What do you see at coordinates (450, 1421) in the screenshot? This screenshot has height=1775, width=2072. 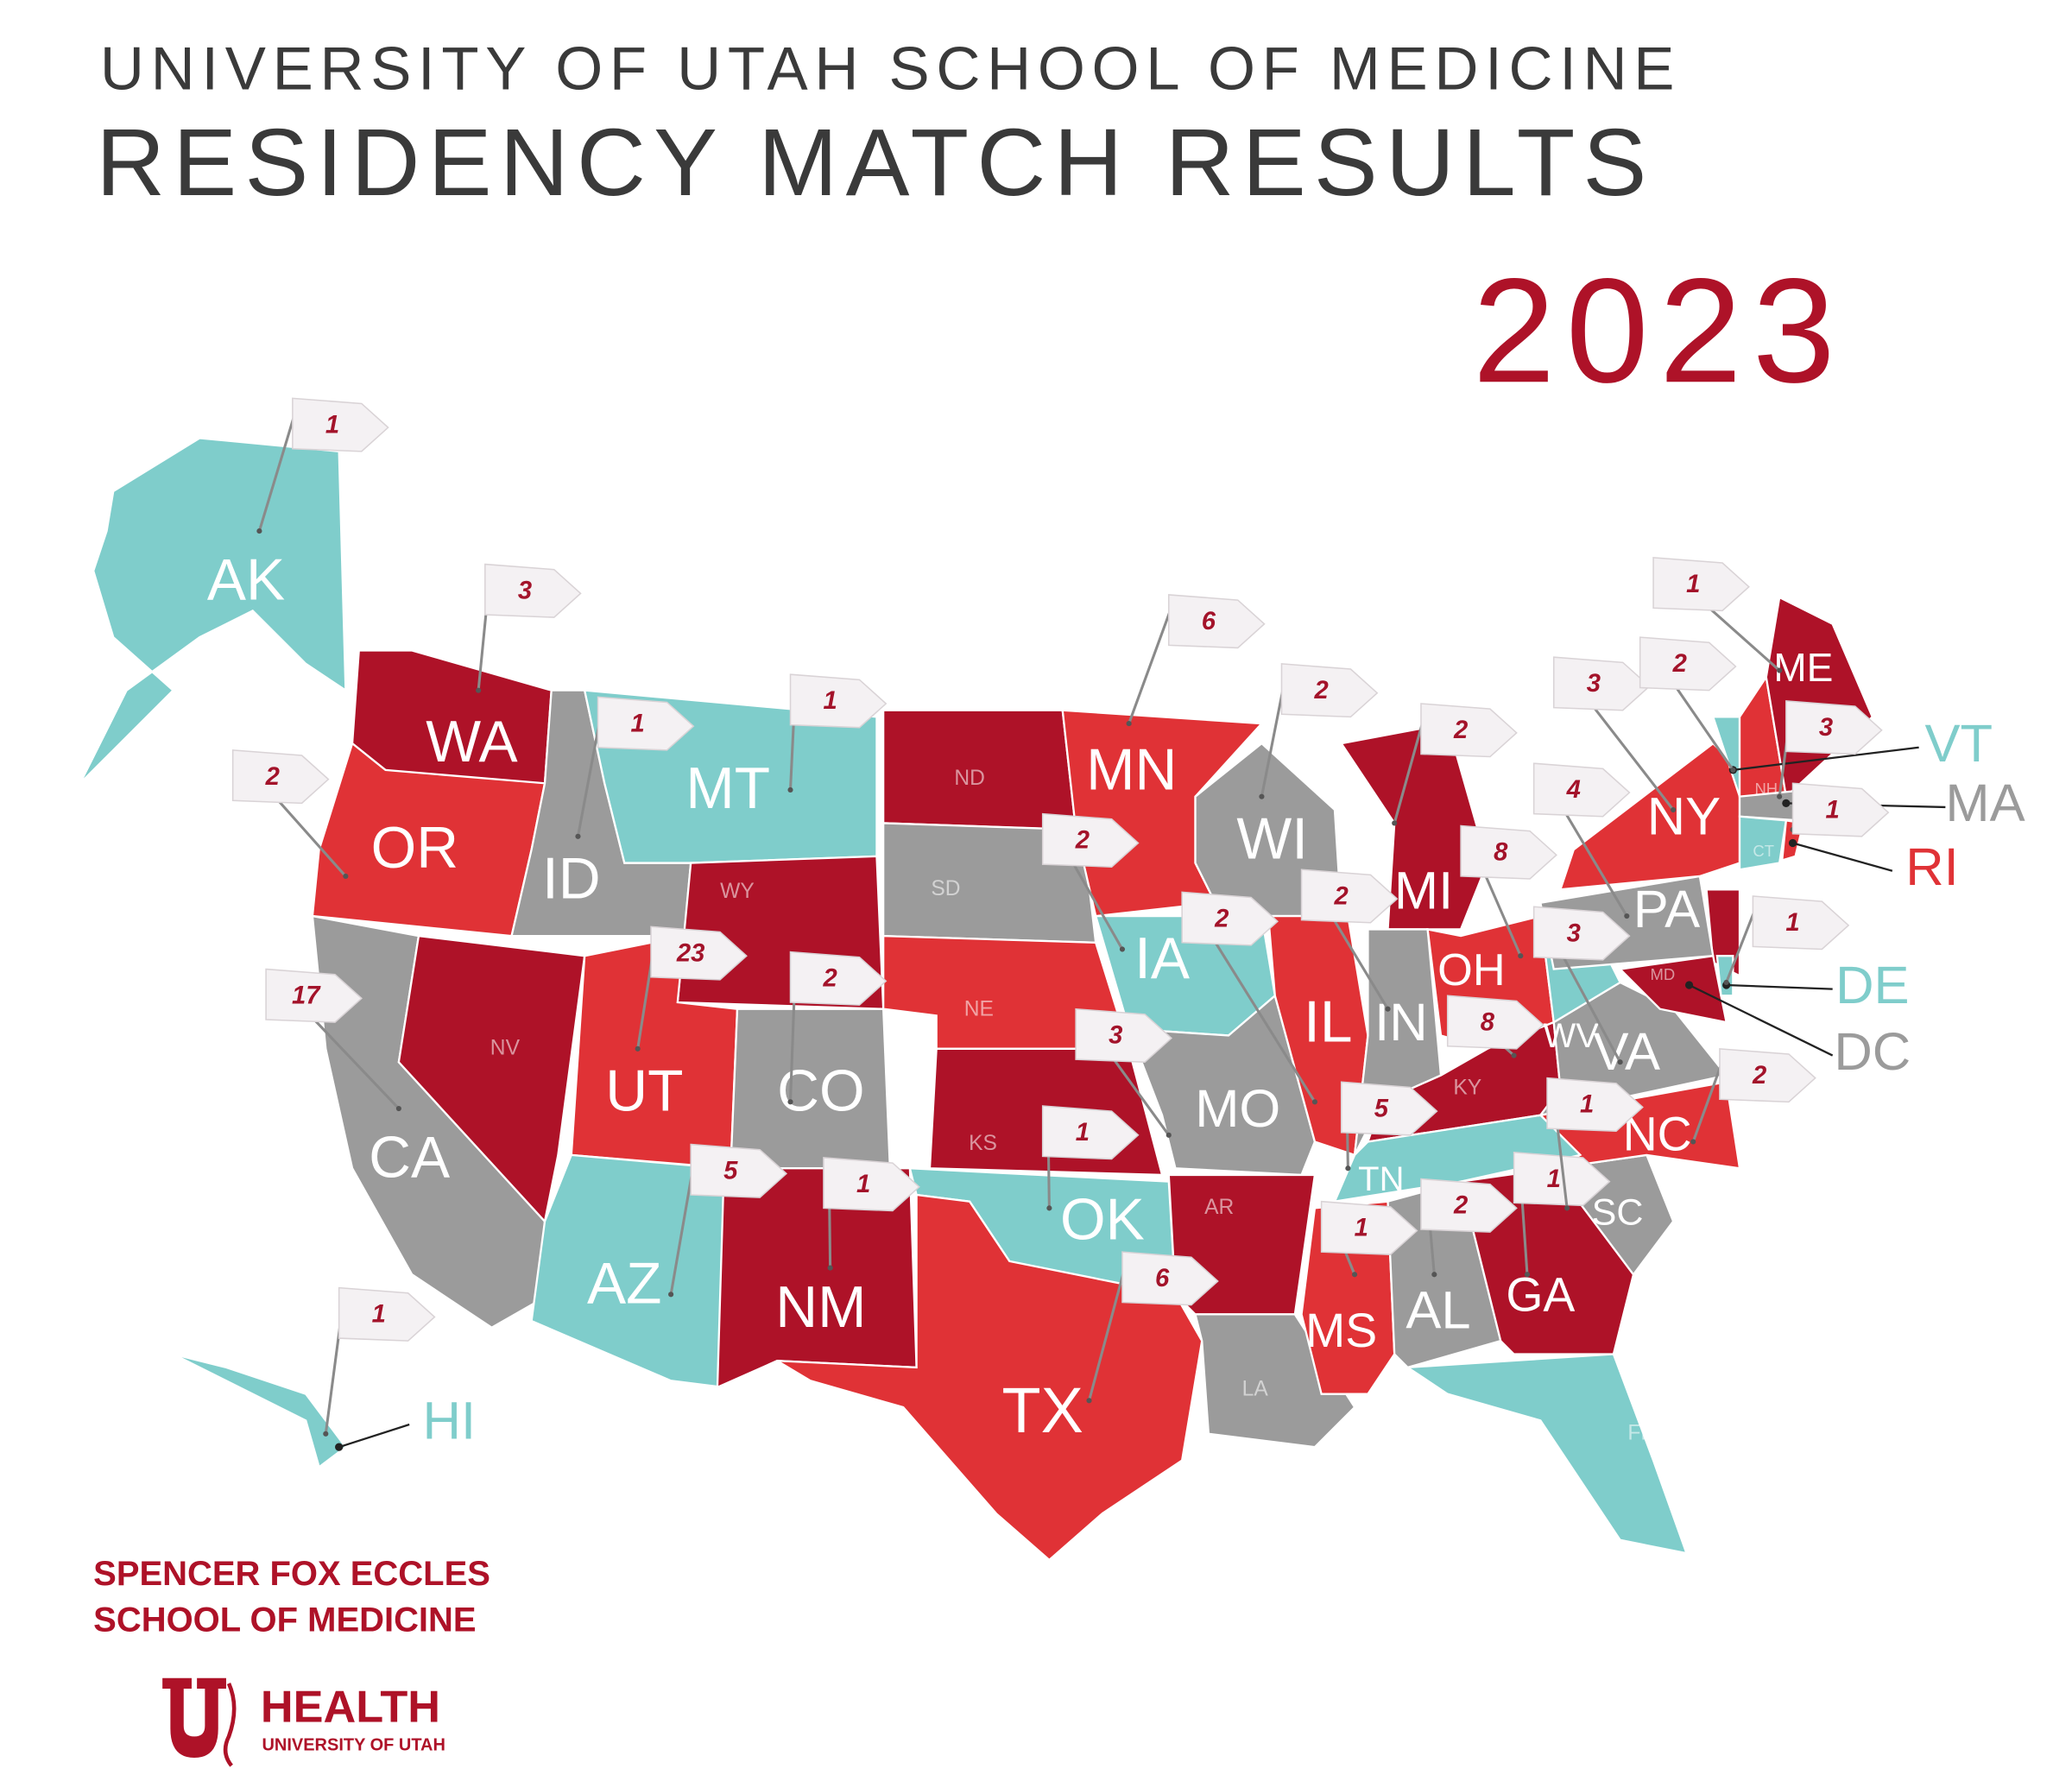 I see `state-label: HI` at bounding box center [450, 1421].